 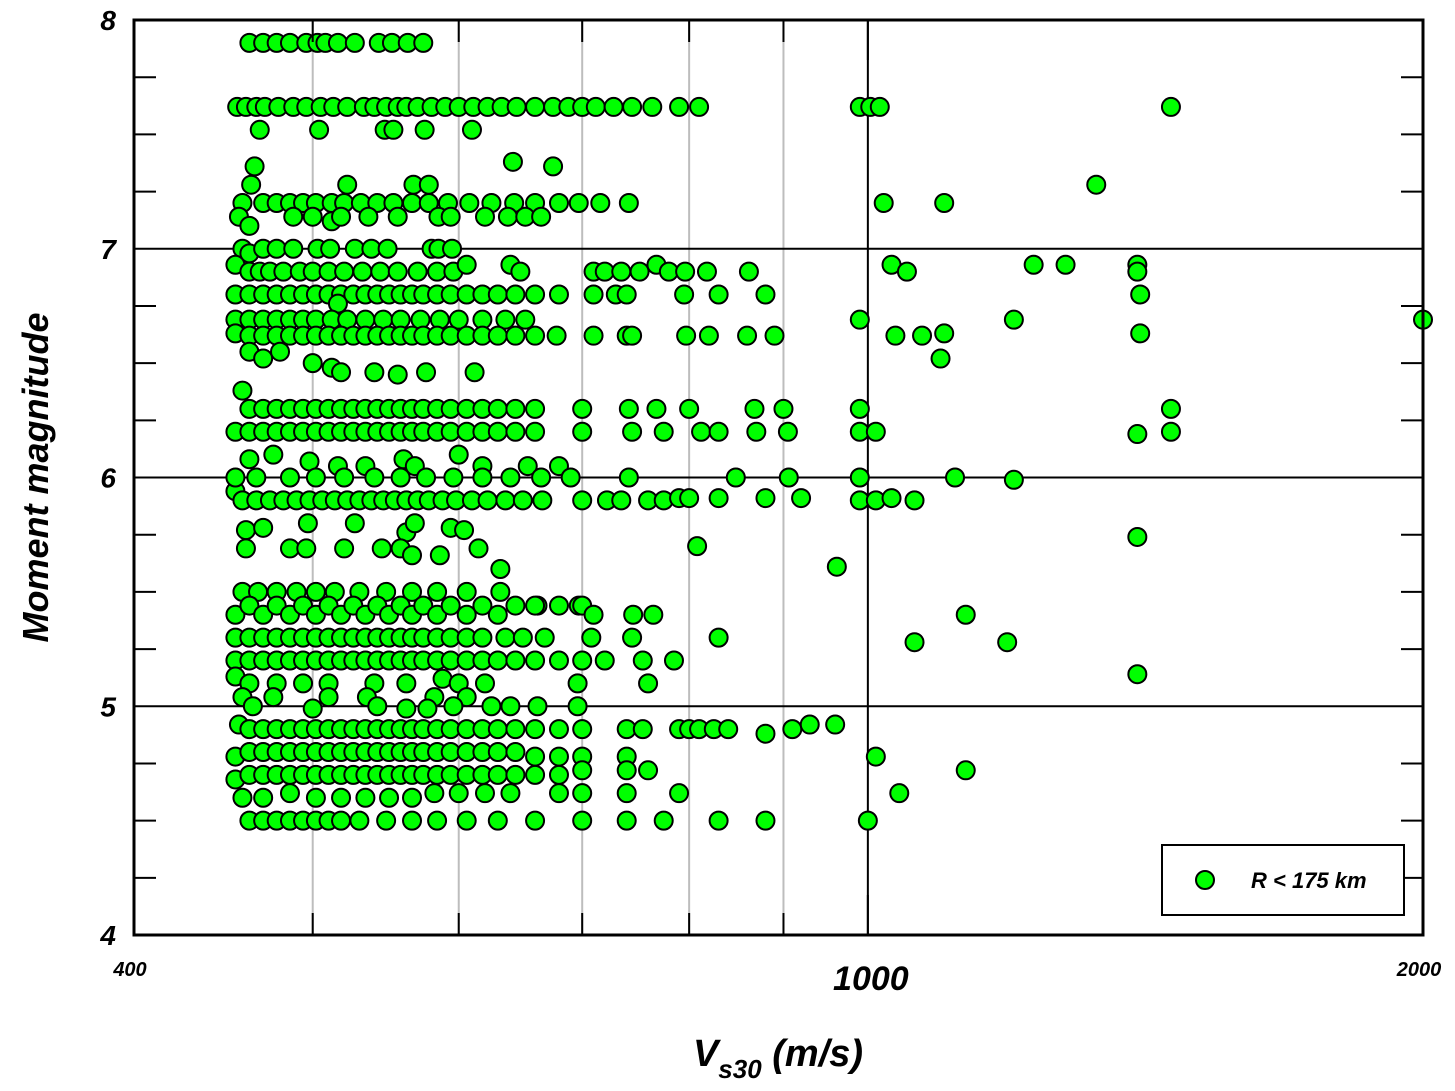 I want to click on legend: R < 175 km, so click(x=1283, y=880).